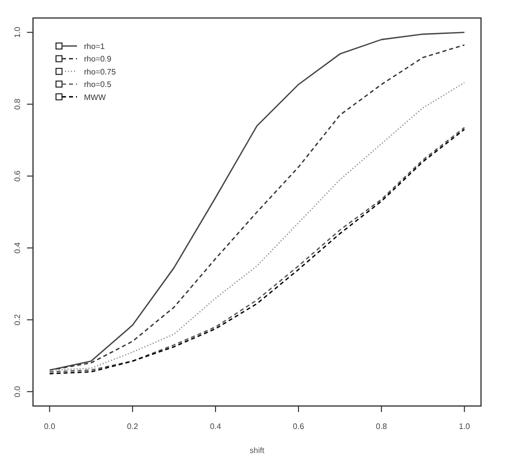 The width and height of the screenshot is (507, 464). Describe the element at coordinates (98, 85) in the screenshot. I see `legend-label: rho=0.5` at that location.